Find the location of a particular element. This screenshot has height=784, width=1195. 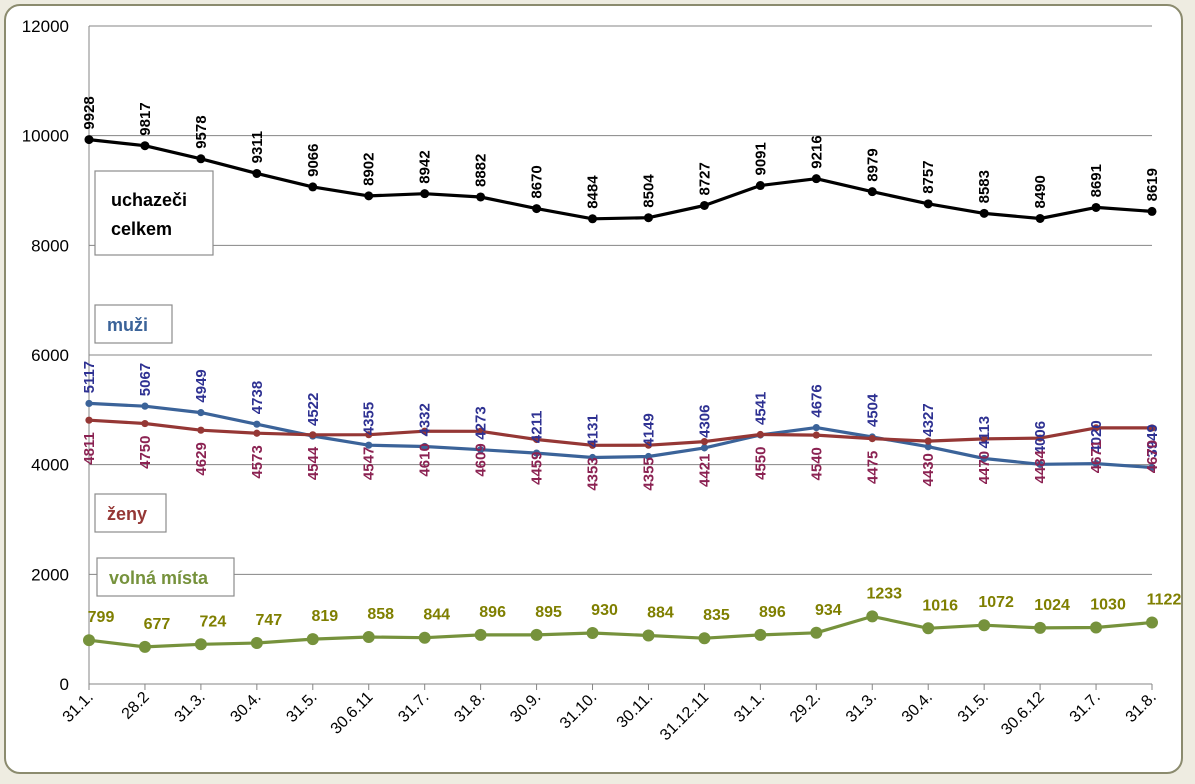

data-label: 884 is located at coordinates (660, 613).